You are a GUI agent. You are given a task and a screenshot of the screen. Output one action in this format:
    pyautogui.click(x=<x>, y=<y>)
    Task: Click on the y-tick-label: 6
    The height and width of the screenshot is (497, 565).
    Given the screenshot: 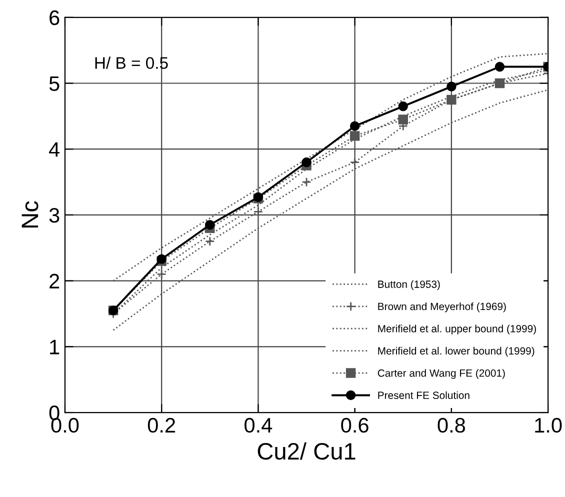 What is the action you would take?
    pyautogui.click(x=55, y=18)
    